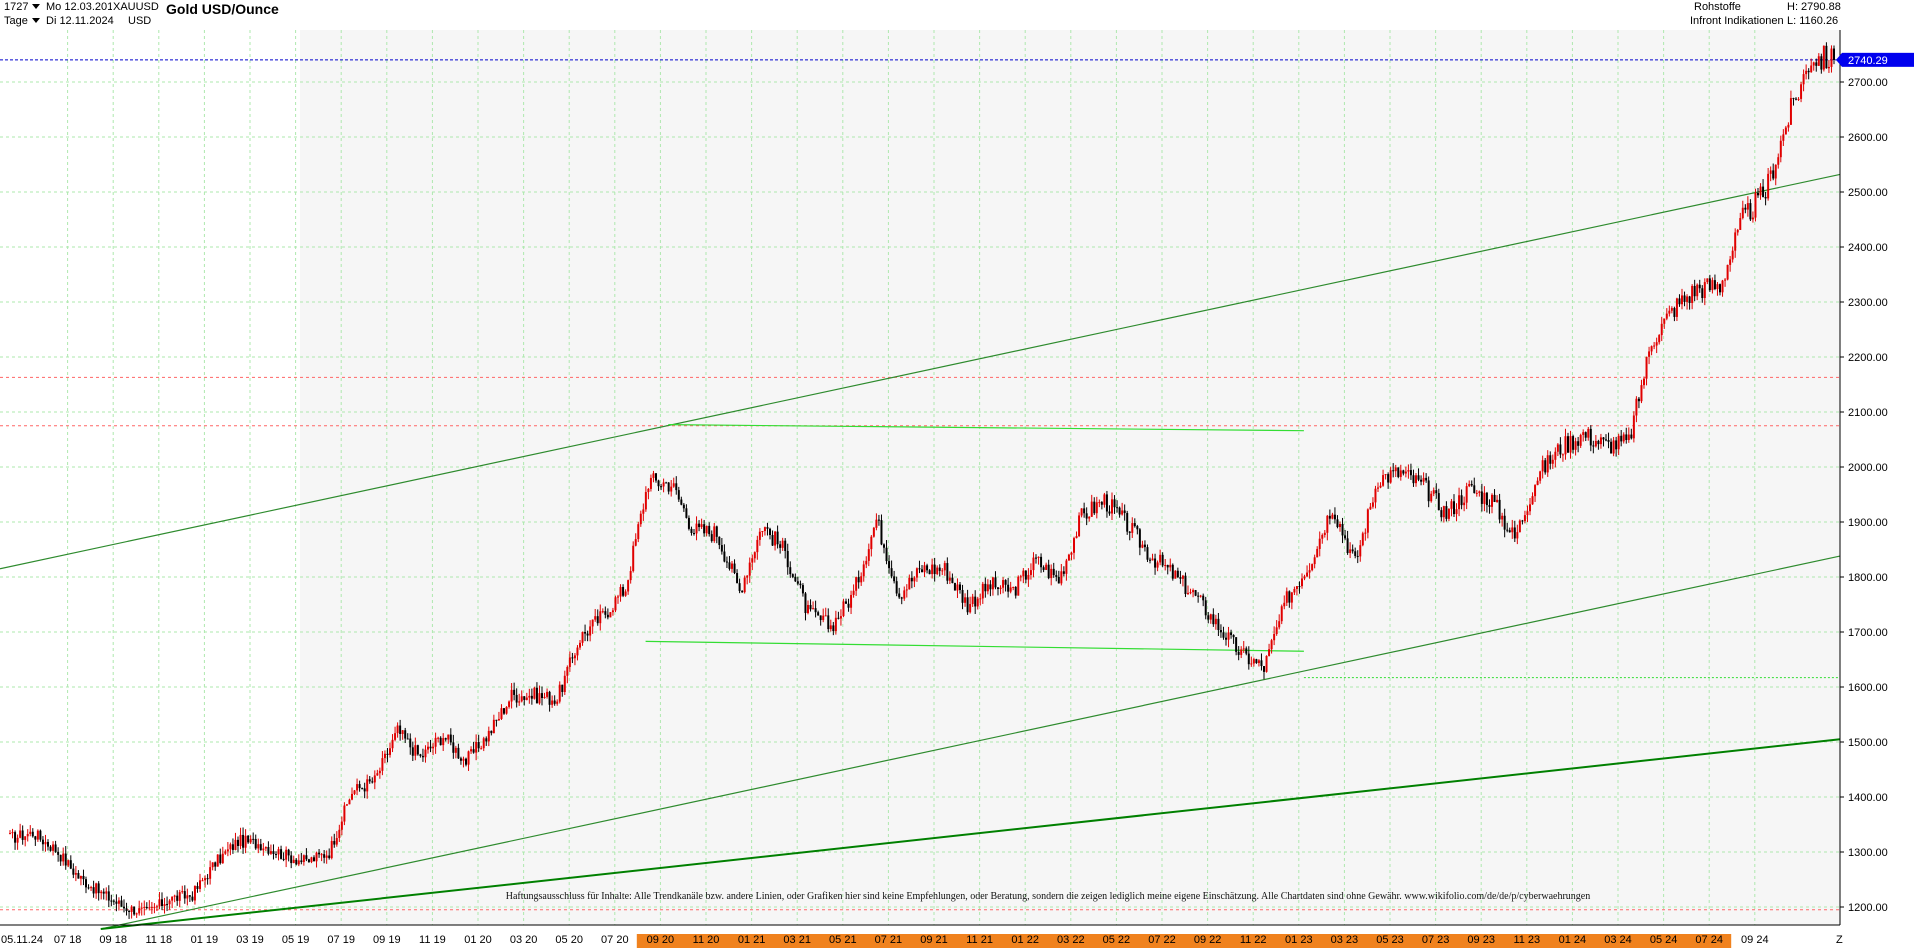 Image resolution: width=1916 pixels, height=948 pixels. I want to click on x-tick-label: 11 22, so click(1253, 940).